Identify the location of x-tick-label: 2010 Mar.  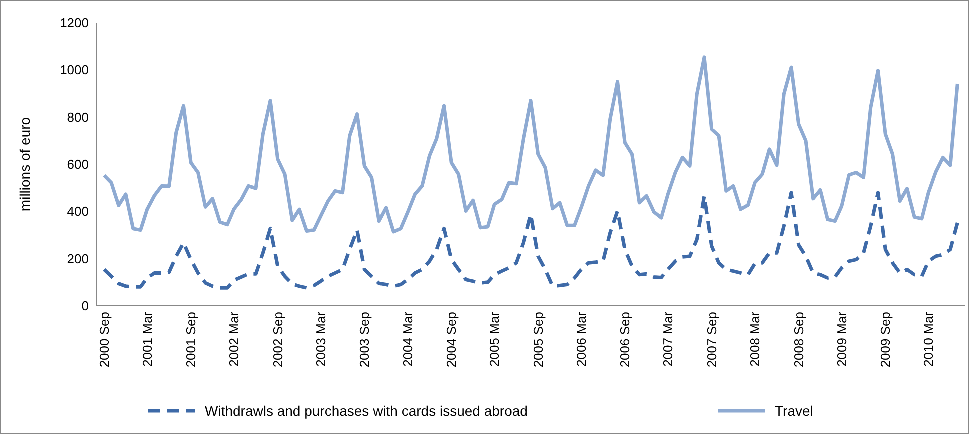
(928, 339).